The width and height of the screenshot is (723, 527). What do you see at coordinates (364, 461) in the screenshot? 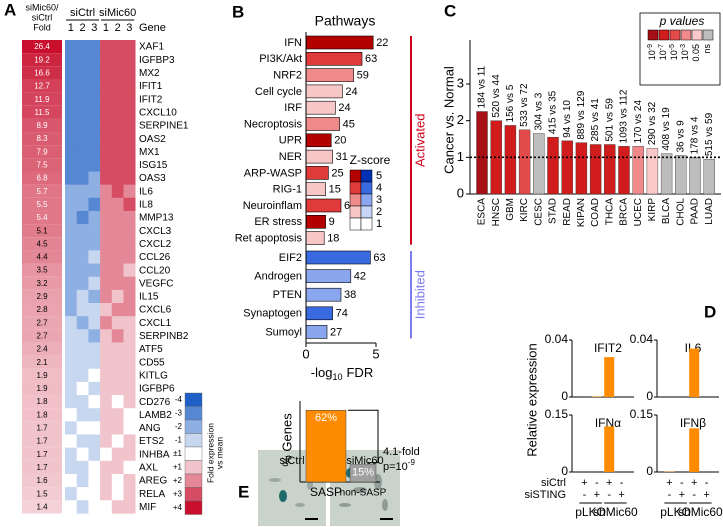
I see `image-label: siMic60` at bounding box center [364, 461].